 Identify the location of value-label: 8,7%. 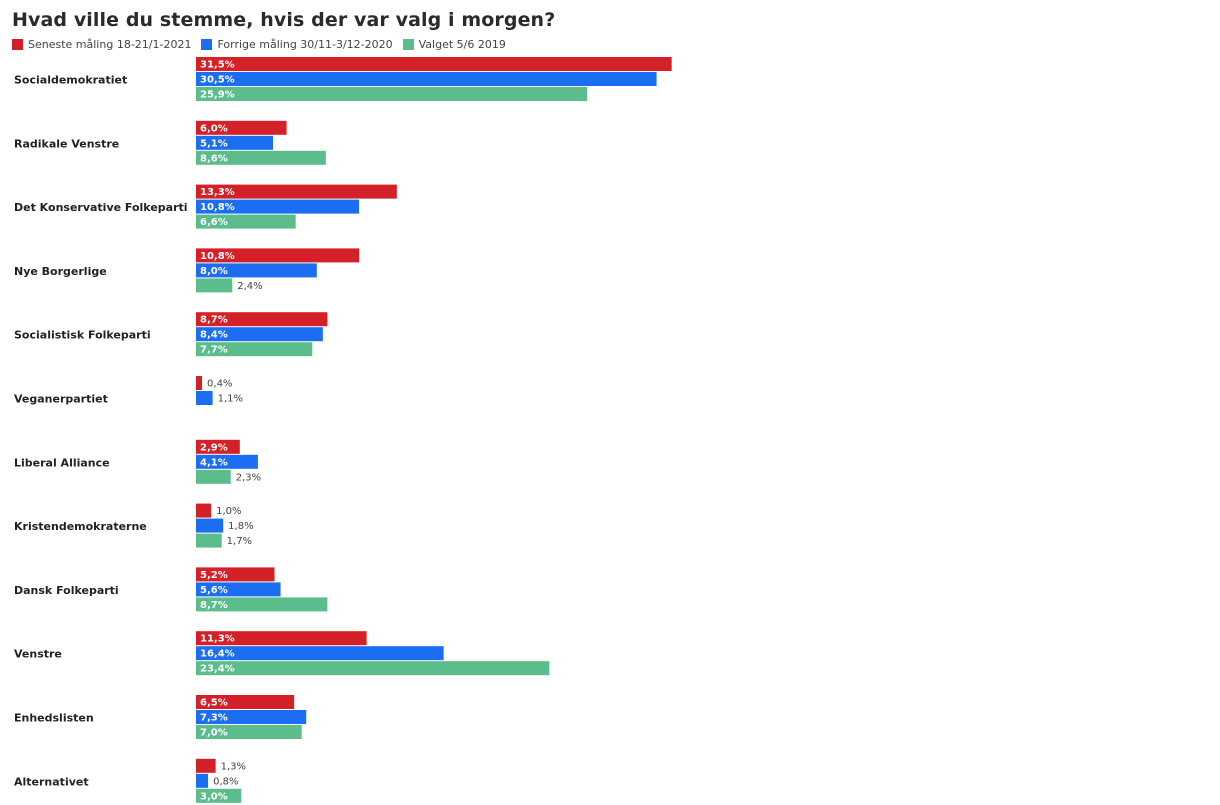
(214, 605).